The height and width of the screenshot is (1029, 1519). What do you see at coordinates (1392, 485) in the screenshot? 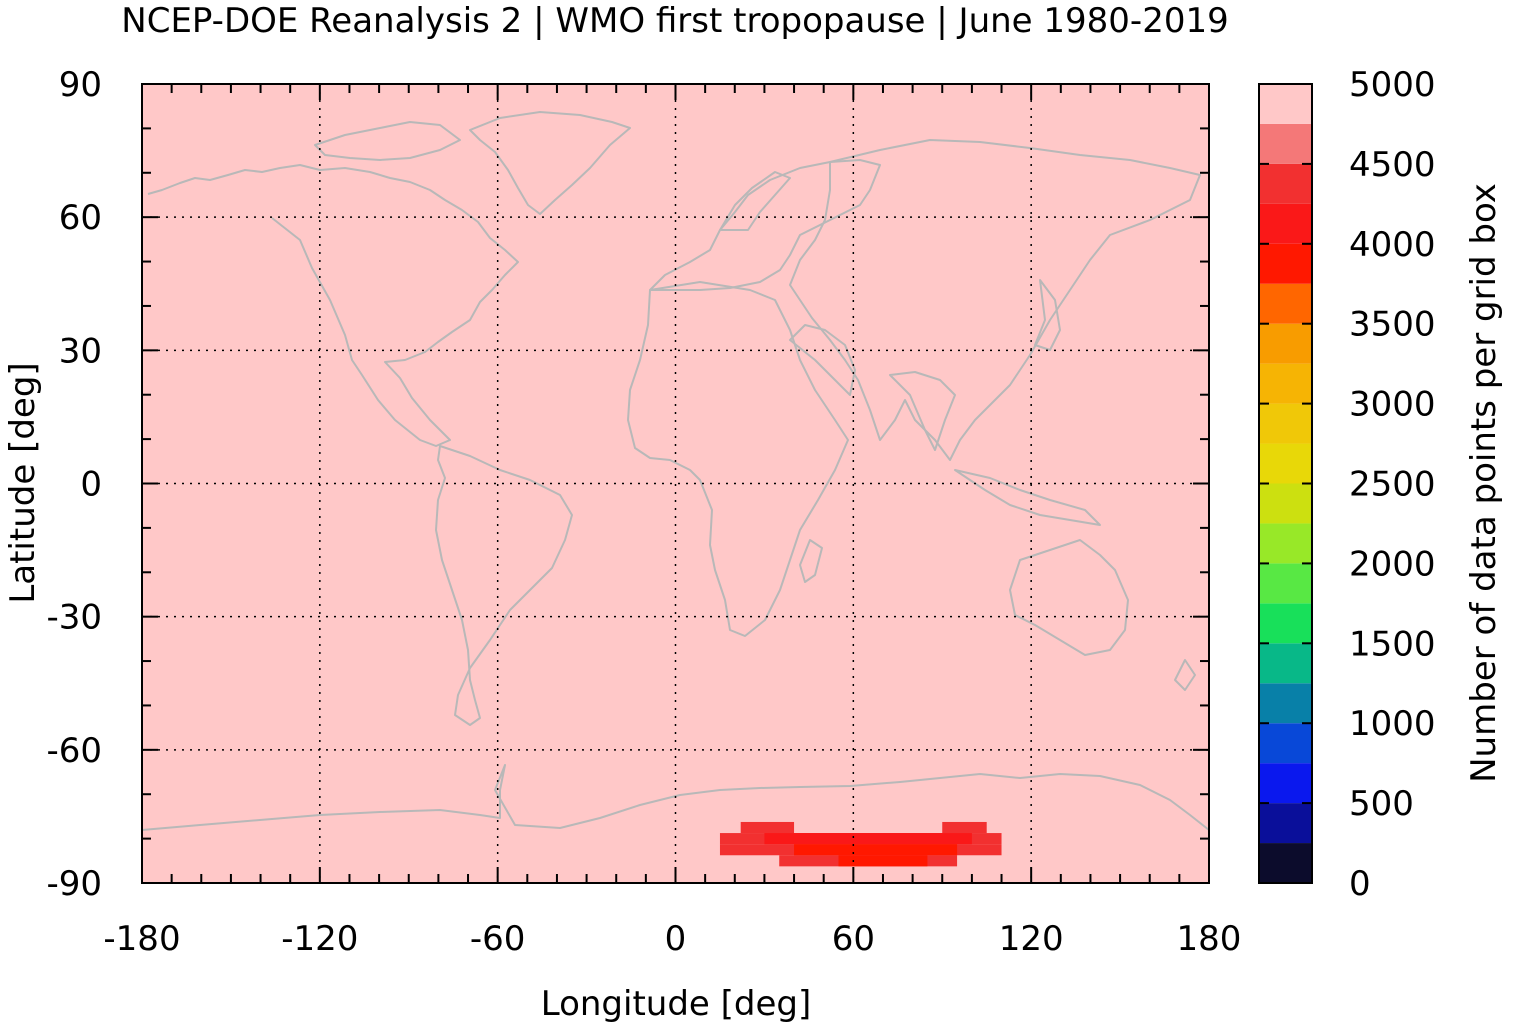
I see `colorbar-tick-label: 2500` at bounding box center [1392, 485].